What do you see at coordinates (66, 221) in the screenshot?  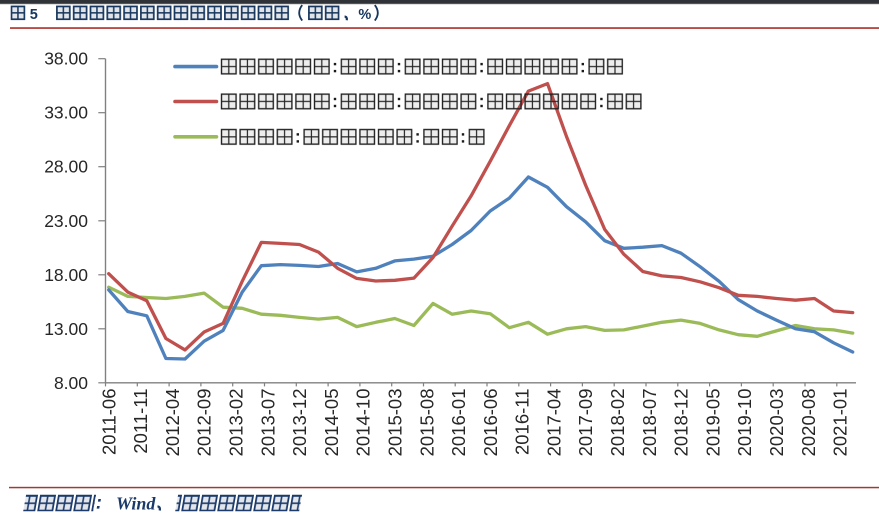 I see `svg-text: 23.00` at bounding box center [66, 221].